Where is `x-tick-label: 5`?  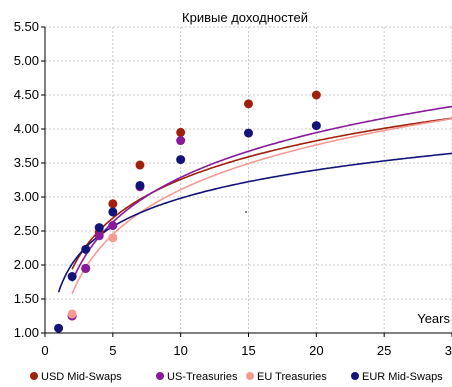
x-tick-label: 5 is located at coordinates (112, 350).